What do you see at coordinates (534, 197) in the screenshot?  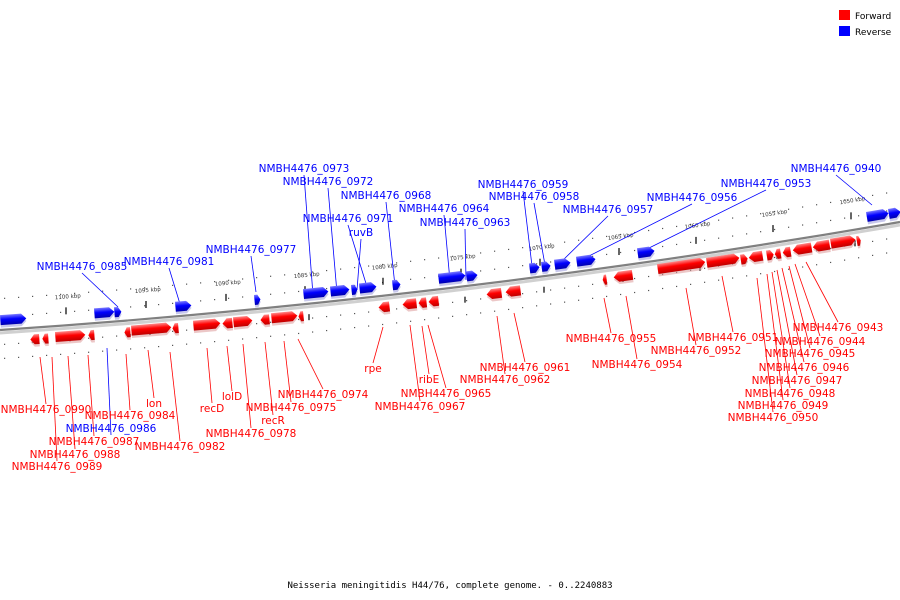 I see `reverse-gene-label: NMBH4476_0958` at bounding box center [534, 197].